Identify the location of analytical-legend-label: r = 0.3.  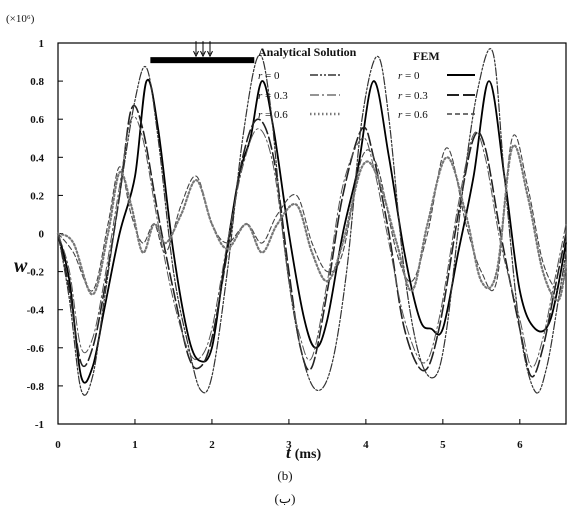
(273, 96).